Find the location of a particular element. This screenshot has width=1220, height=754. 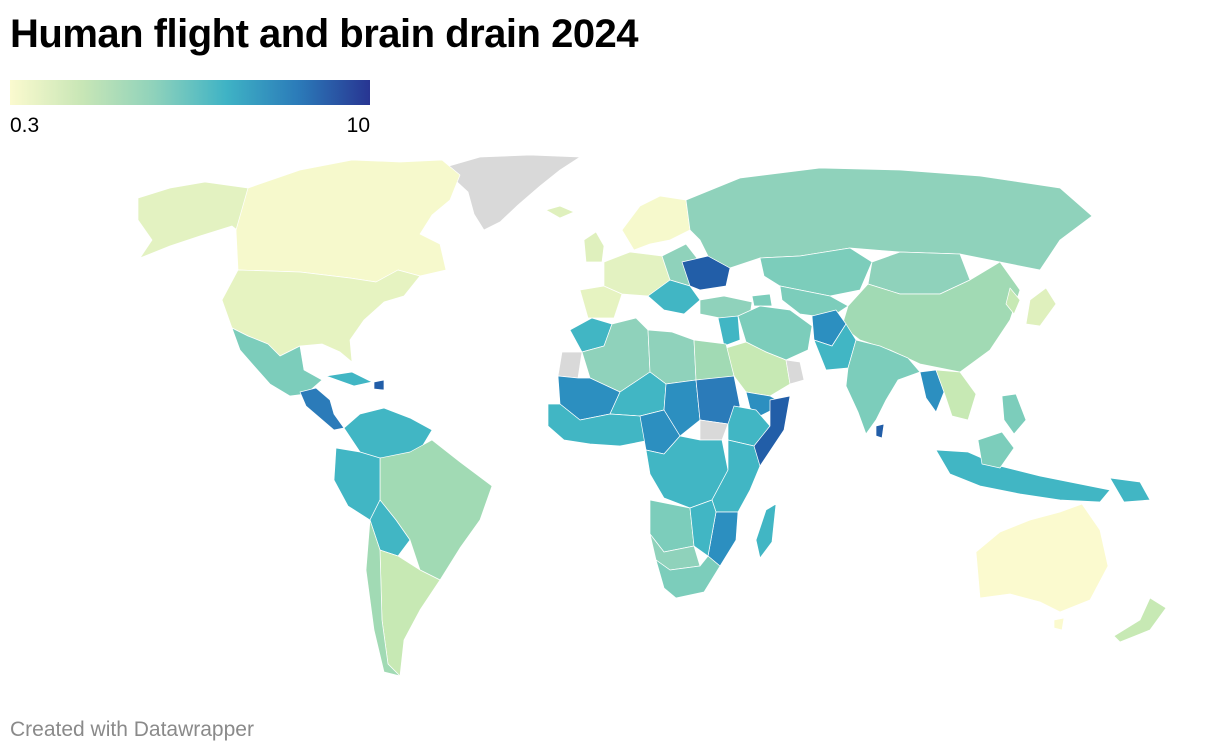

region-central-america is located at coordinates (322, 409).